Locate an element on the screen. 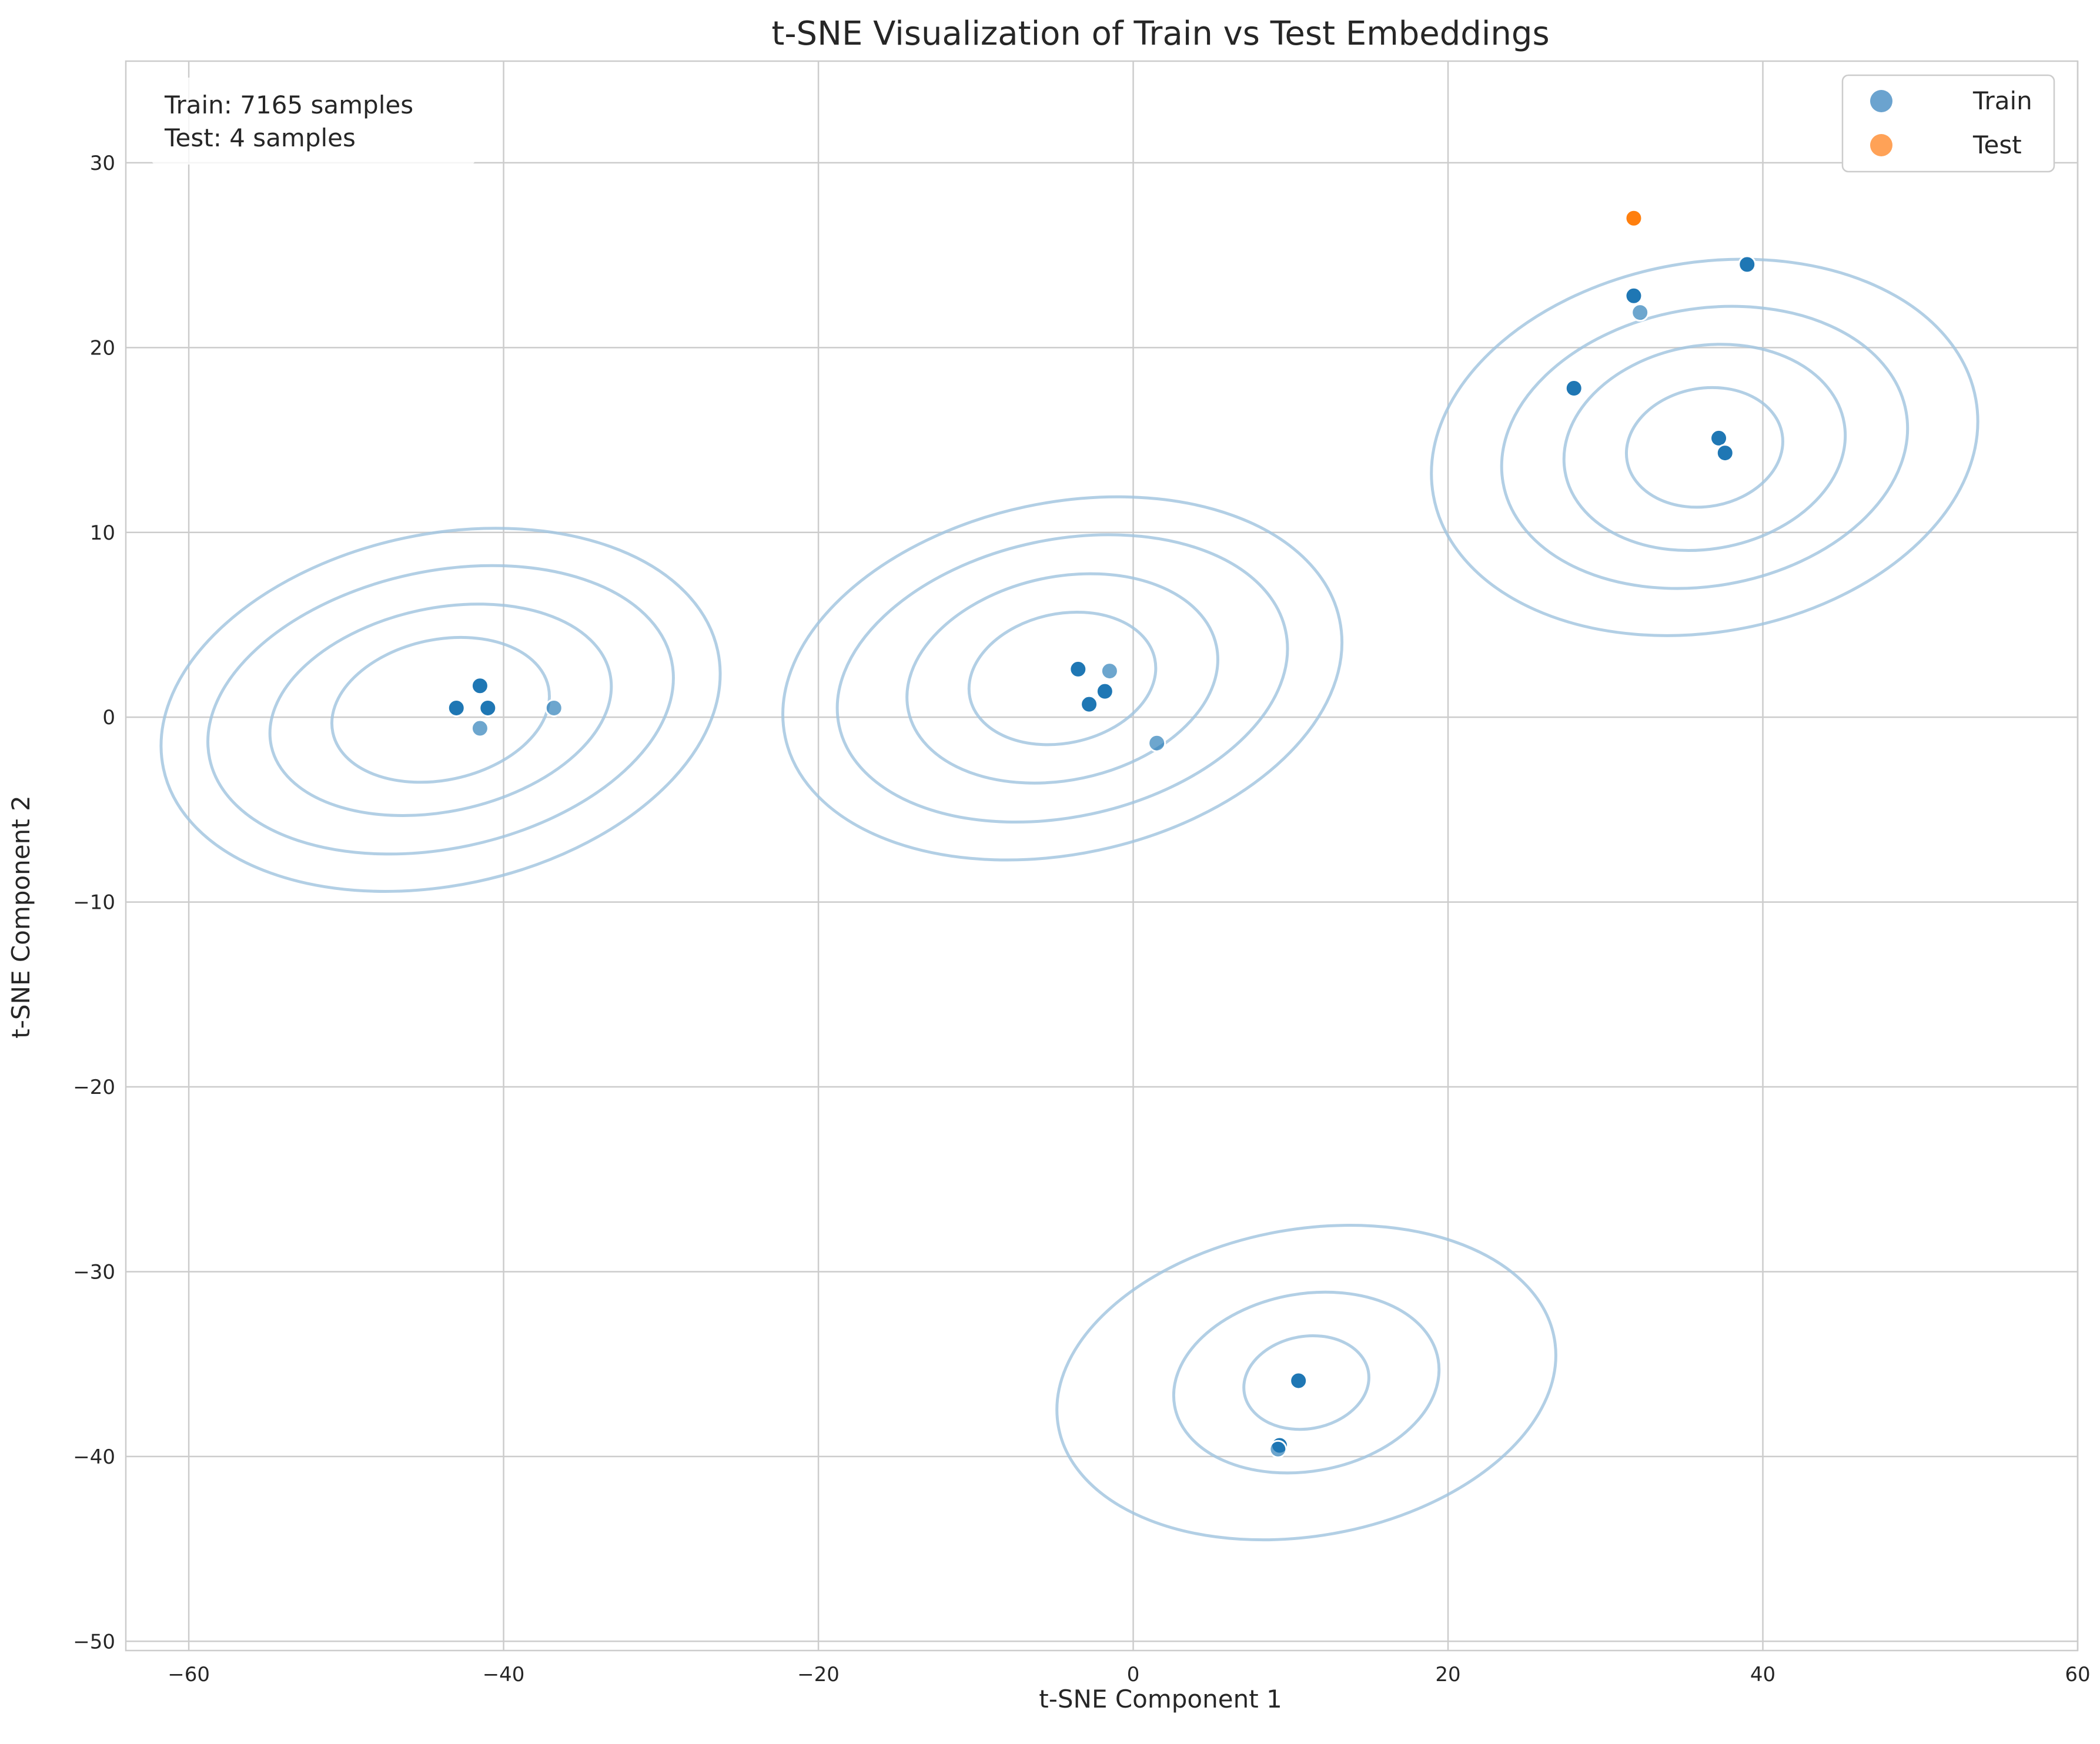  legend-marker-test is located at coordinates (1881, 145).